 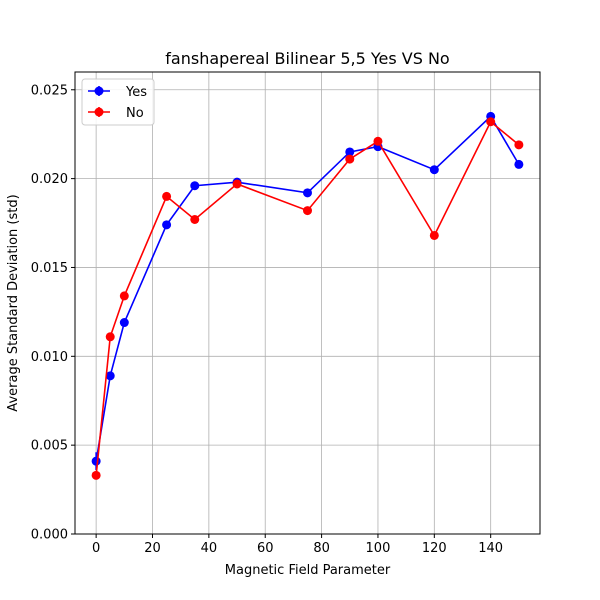 What do you see at coordinates (308, 570) in the screenshot?
I see `x-axis-label: Magnetic Field Parameter` at bounding box center [308, 570].